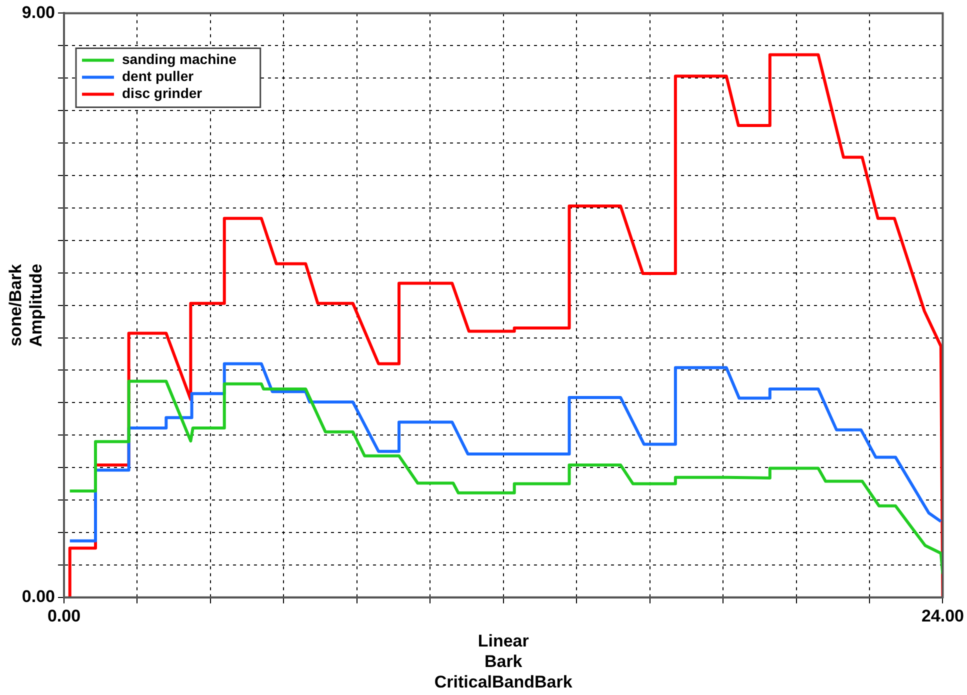 The width and height of the screenshot is (967, 695). Describe the element at coordinates (179, 59) in the screenshot. I see `legend-label: sanding machine` at that location.